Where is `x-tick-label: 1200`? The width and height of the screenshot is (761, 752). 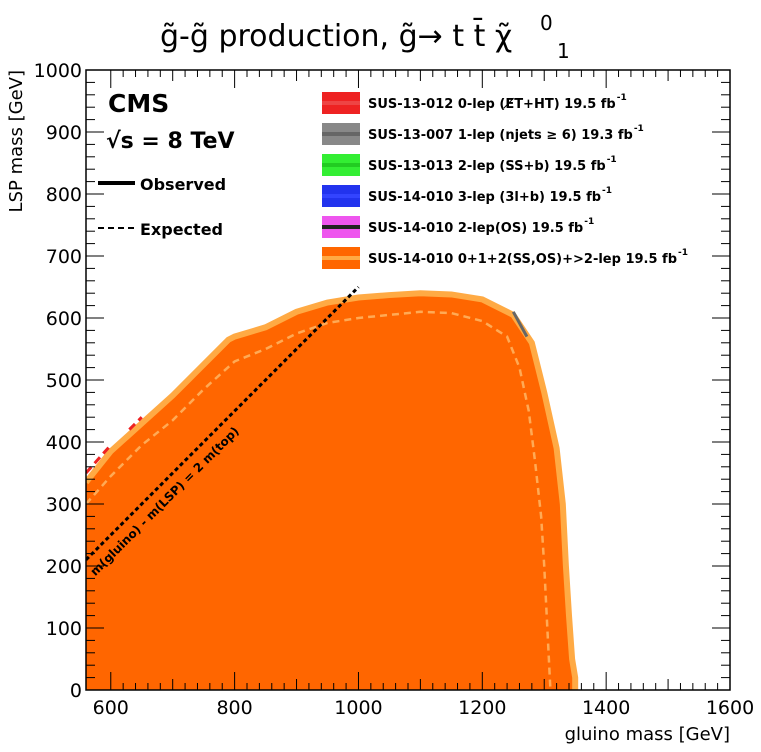 x-tick-label: 1200 is located at coordinates (482, 708).